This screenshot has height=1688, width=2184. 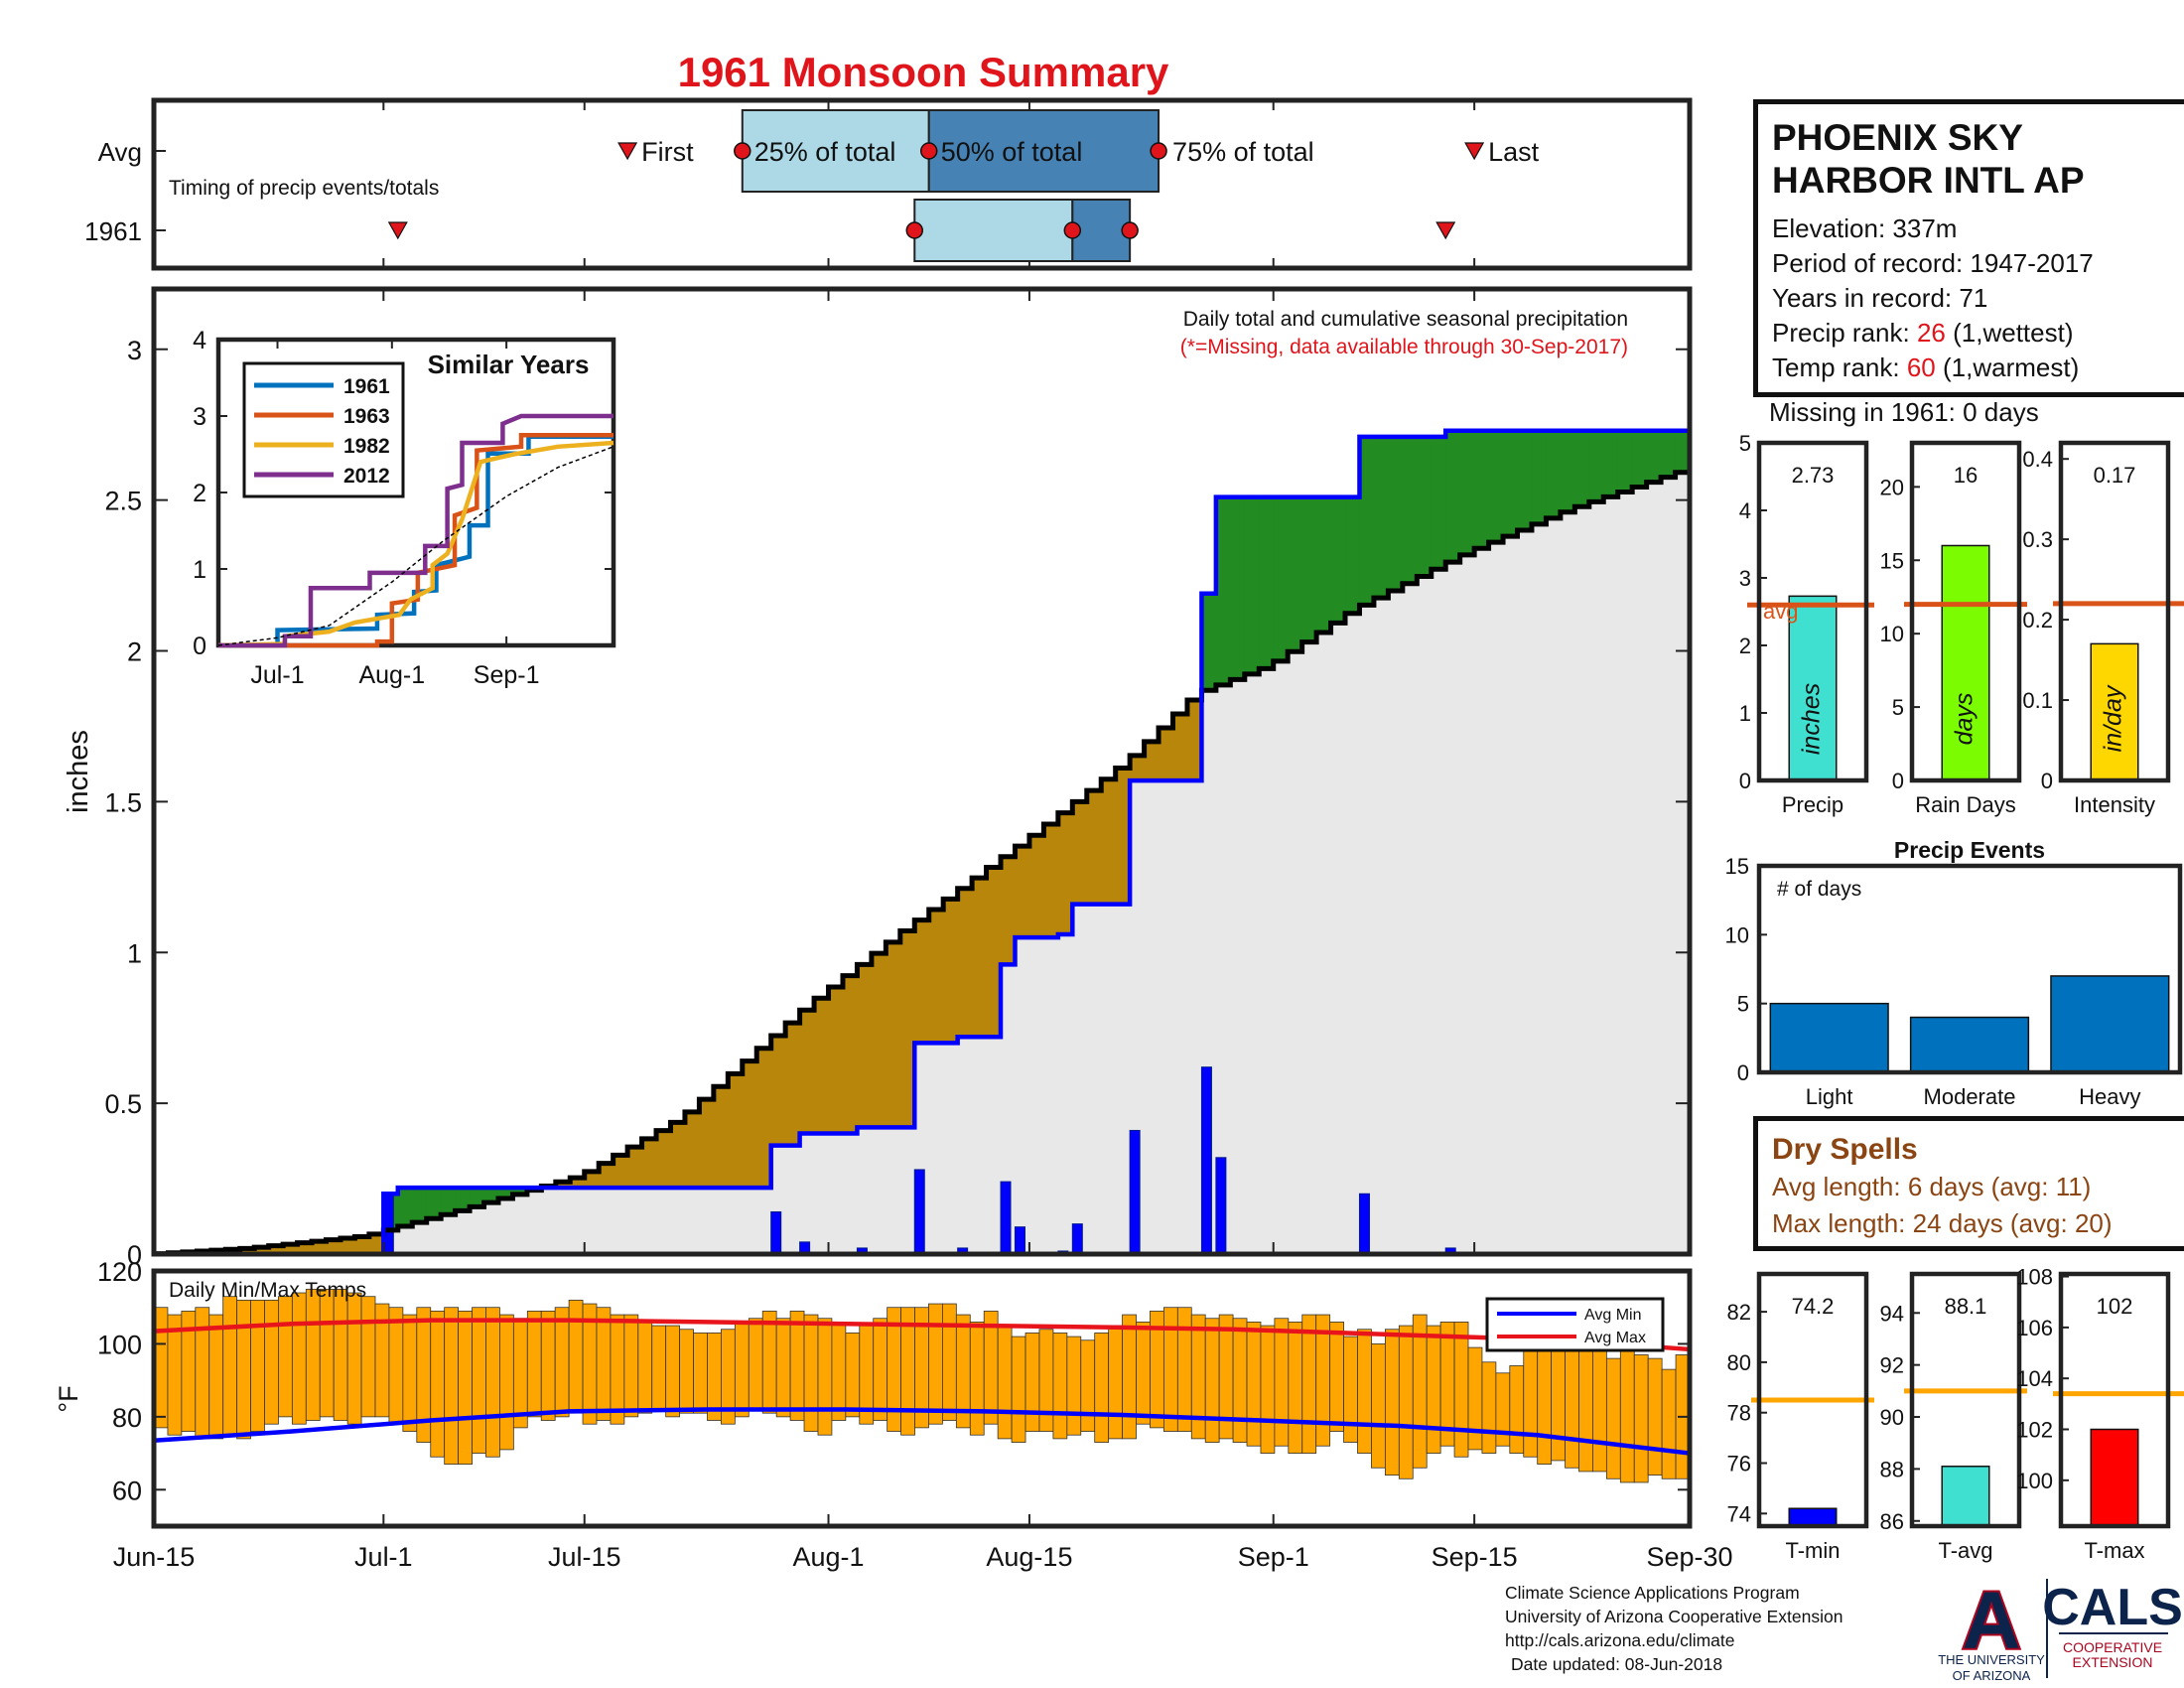 I want to click on temps-y-axis-label: °F, so click(x=68, y=1398).